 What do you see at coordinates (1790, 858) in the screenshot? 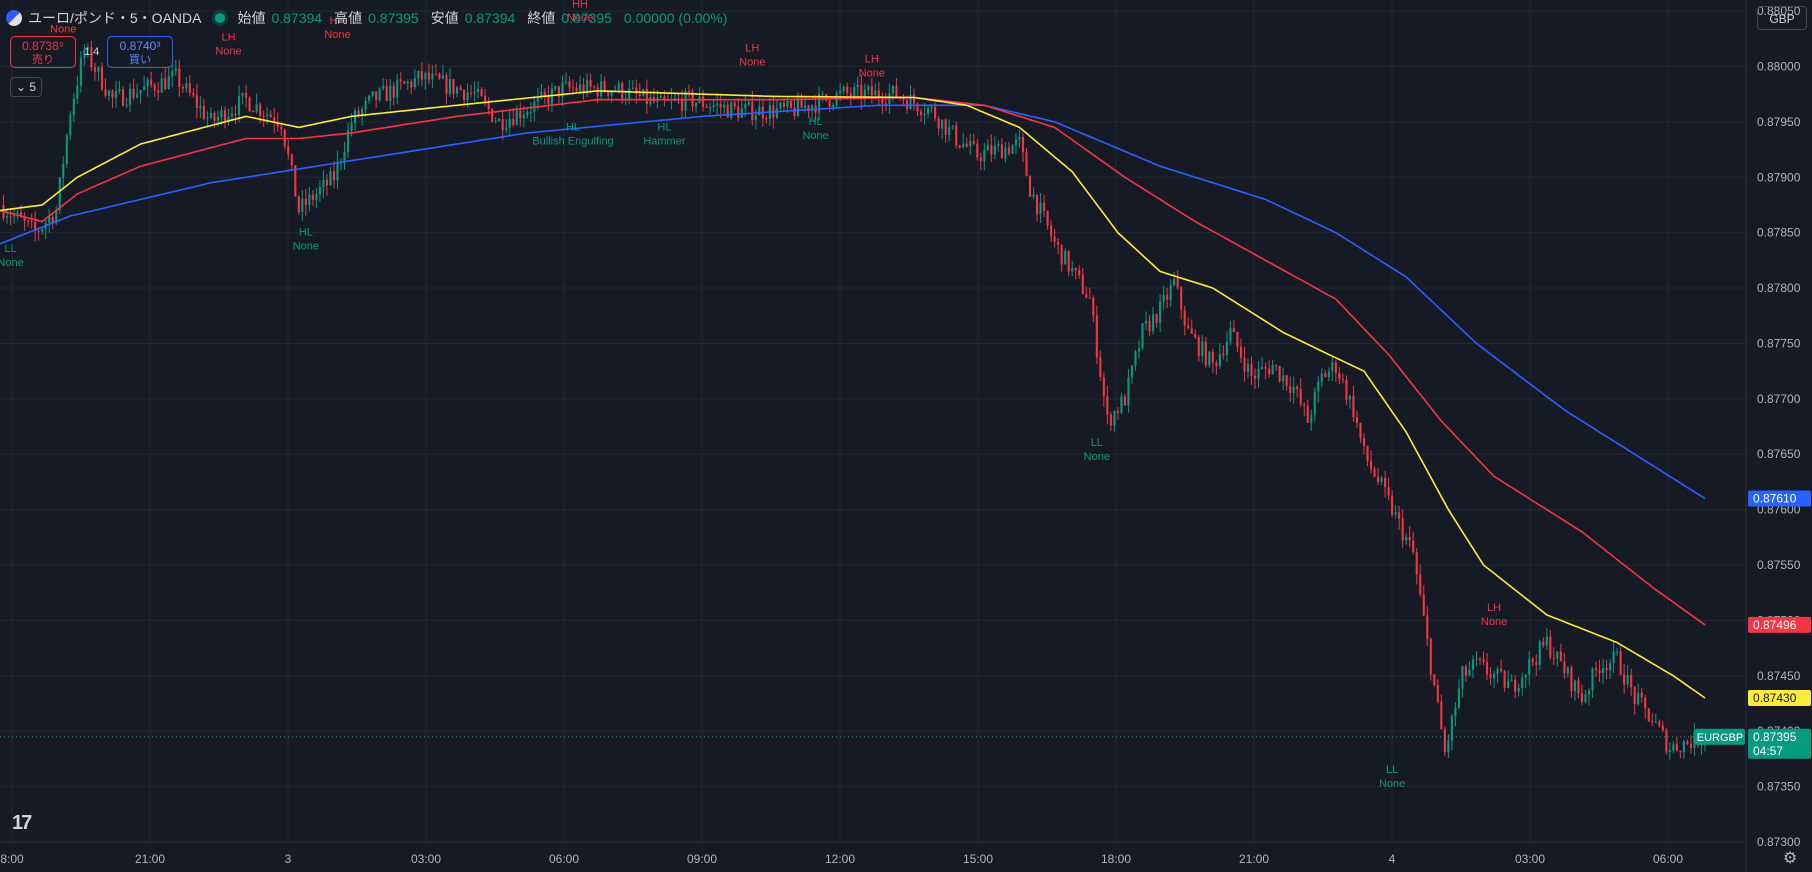
I see `gear-icon: ⚙` at bounding box center [1790, 858].